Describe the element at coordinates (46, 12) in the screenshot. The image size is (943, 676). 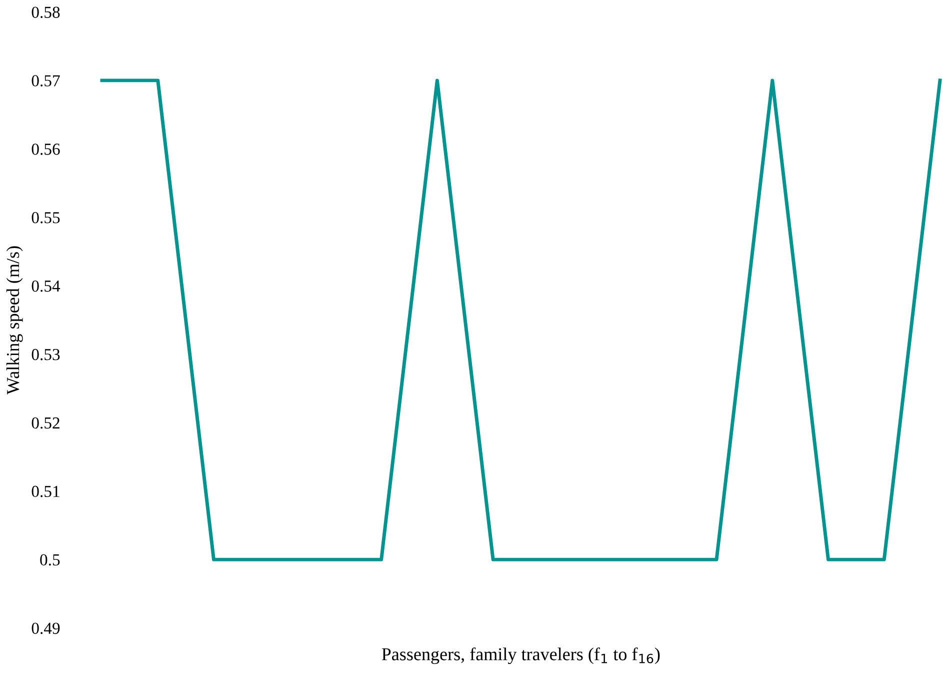
I see `y-tick-label: 0.58` at that location.